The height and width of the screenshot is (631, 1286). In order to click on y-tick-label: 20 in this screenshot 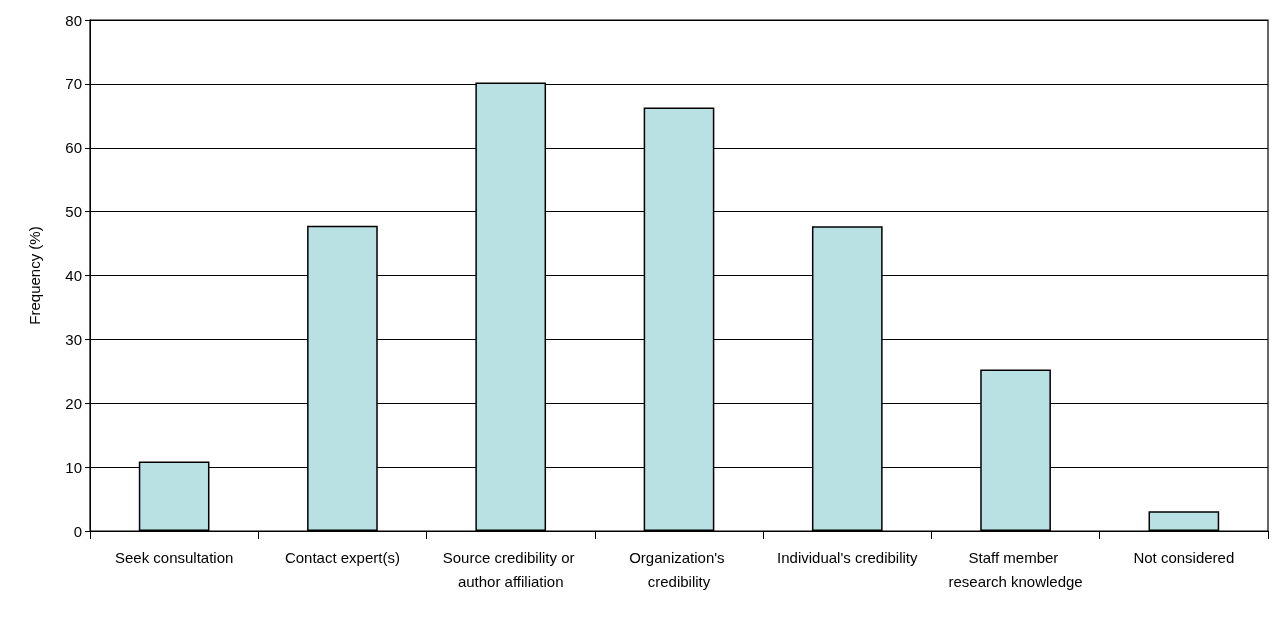, I will do `click(73, 403)`.